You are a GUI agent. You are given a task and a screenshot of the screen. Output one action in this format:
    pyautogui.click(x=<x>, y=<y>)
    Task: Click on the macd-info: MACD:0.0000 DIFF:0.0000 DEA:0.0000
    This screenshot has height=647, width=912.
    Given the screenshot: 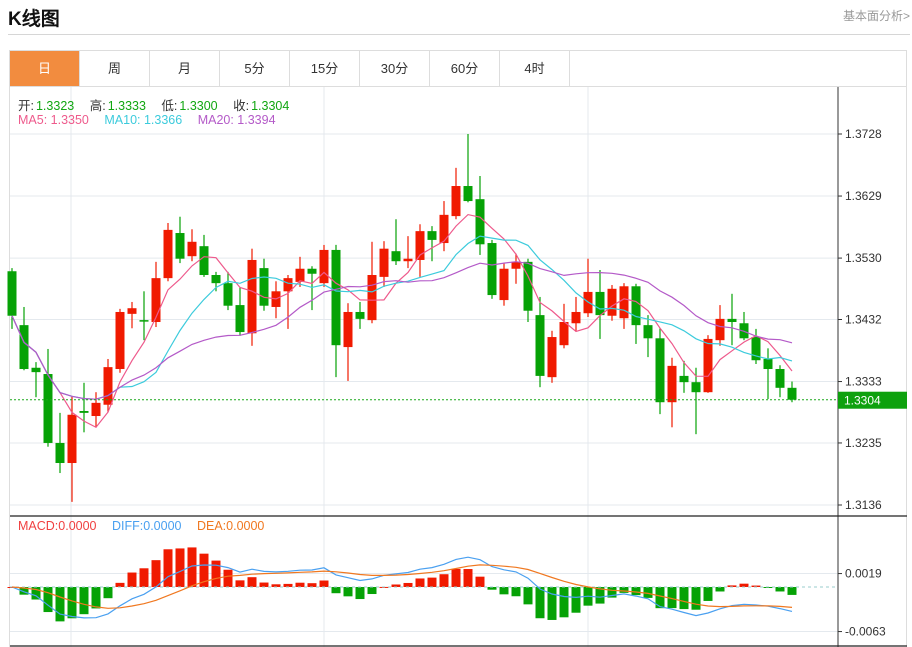 What is the action you would take?
    pyautogui.click(x=142, y=526)
    